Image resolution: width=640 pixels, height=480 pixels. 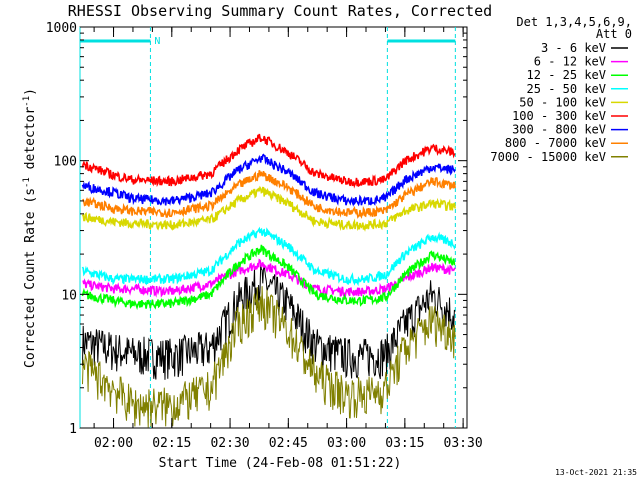 What do you see at coordinates (61, 28) in the screenshot?
I see `y-tick-label: 1000` at bounding box center [61, 28].